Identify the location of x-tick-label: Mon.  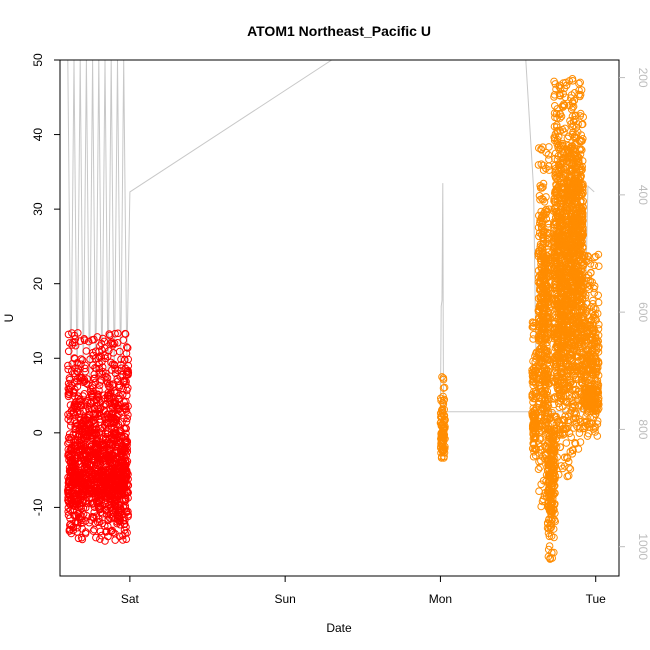
(440, 599).